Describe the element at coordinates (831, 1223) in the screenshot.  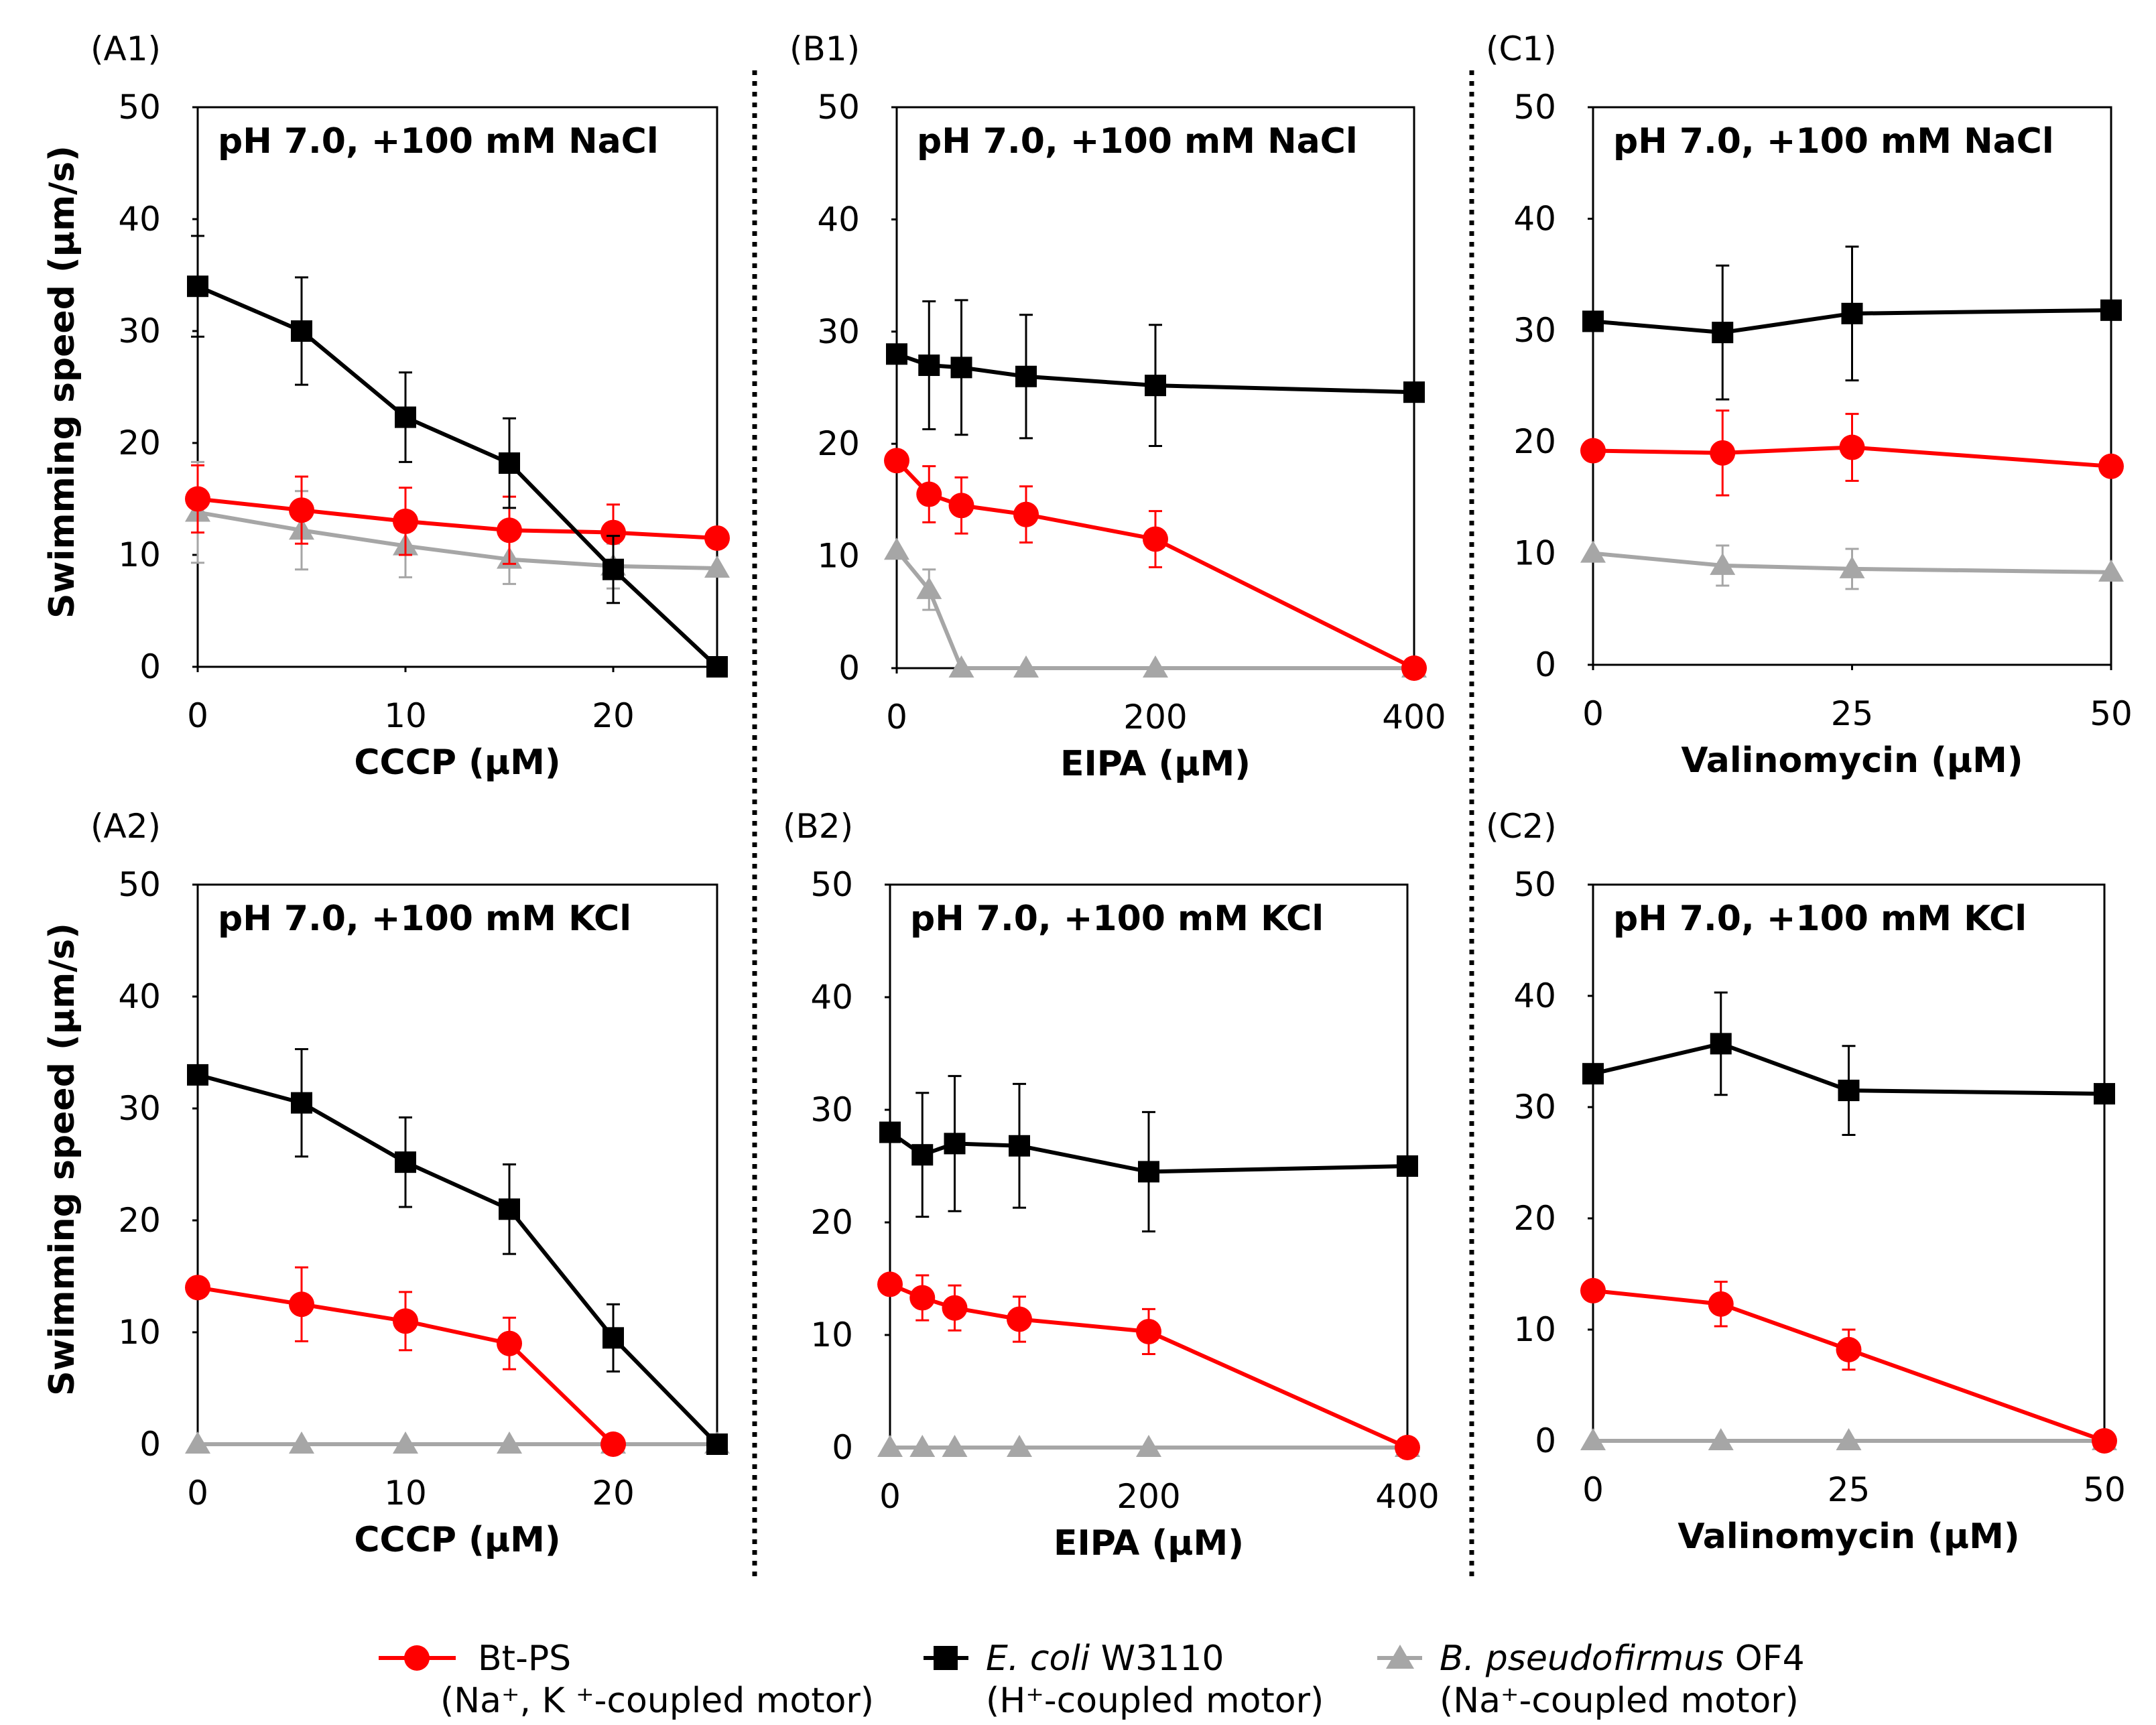
I see `y-tick-label-b2: 20` at that location.